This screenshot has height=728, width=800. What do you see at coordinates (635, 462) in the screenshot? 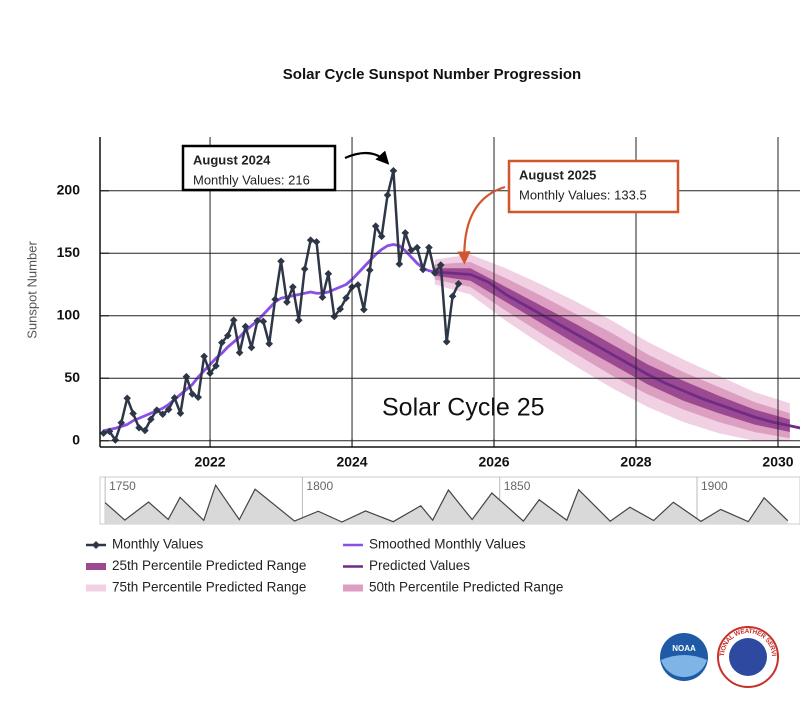
I see `x-tick-label: 2028` at bounding box center [635, 462].